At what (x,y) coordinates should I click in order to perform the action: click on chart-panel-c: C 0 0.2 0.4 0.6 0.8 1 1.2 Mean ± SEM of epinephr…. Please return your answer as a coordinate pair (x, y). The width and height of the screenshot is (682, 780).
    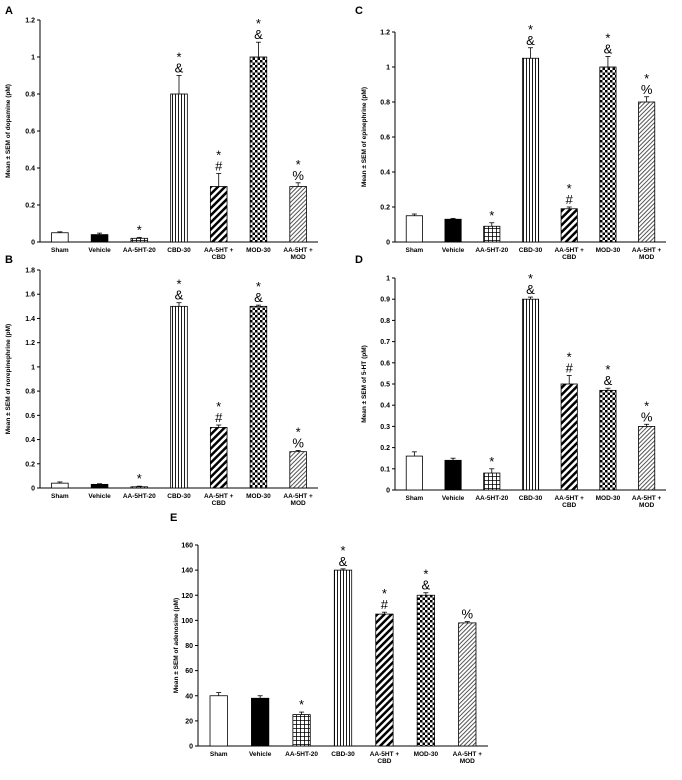
    Looking at the image, I should click on (510, 133).